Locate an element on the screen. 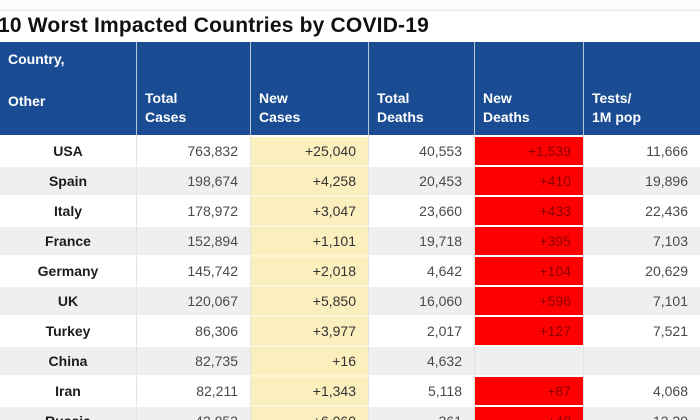 This screenshot has height=420, width=700. cell-total-cases: 82,735 is located at coordinates (193, 362).